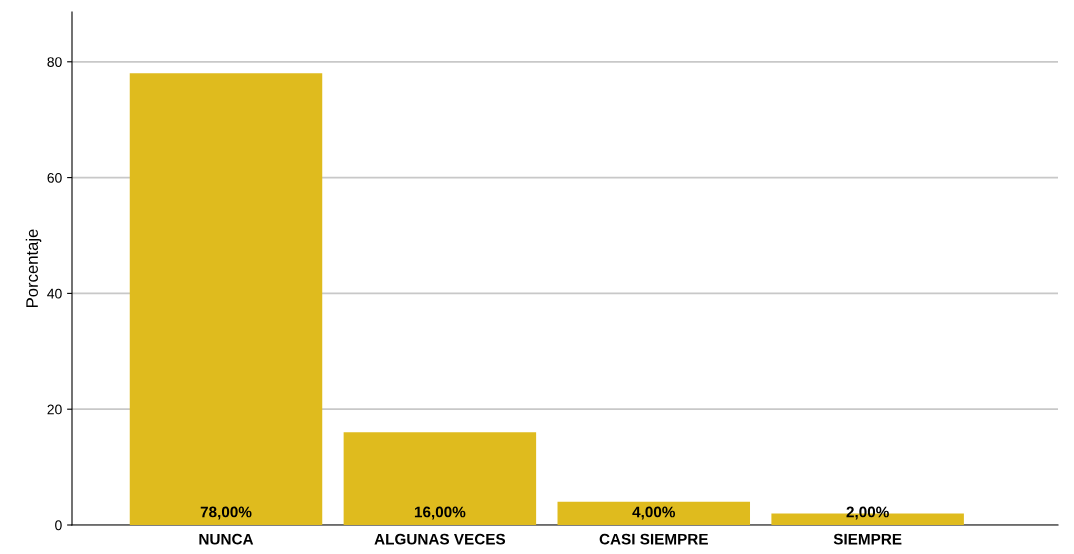 This screenshot has height=554, width=1074. I want to click on x-tick-label: CASI SIEMPRE, so click(653, 539).